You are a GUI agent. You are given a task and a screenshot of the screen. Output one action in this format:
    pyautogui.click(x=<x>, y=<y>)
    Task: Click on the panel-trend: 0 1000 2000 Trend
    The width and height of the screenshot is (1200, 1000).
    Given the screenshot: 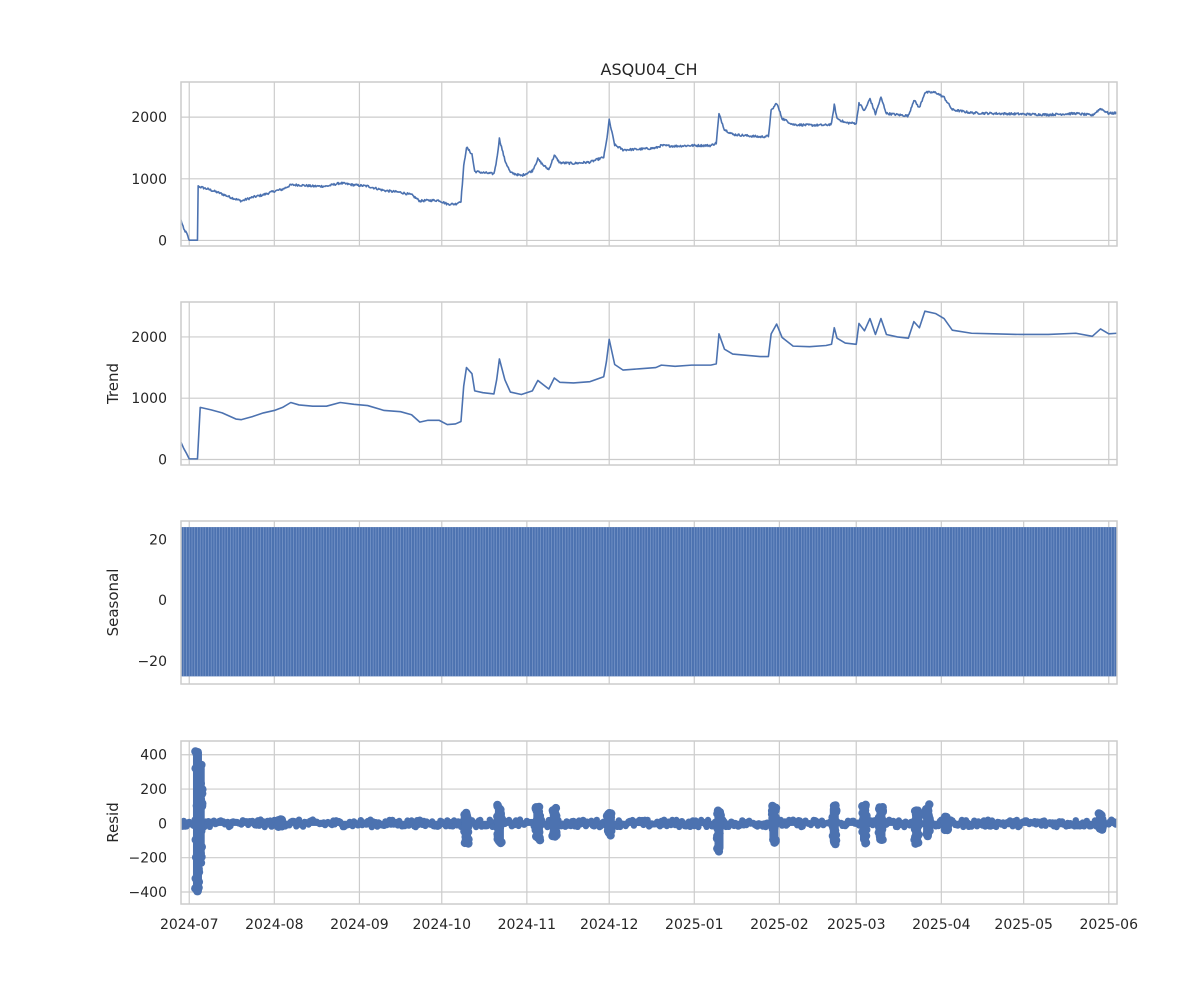 What is the action you would take?
    pyautogui.click(x=611, y=384)
    